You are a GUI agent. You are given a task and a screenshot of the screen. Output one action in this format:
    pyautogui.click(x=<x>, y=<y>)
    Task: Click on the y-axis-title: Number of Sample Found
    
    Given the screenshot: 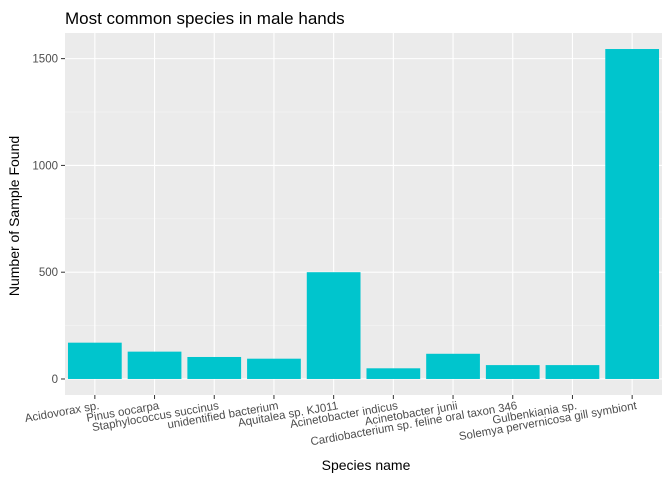 What is the action you would take?
    pyautogui.click(x=14, y=216)
    